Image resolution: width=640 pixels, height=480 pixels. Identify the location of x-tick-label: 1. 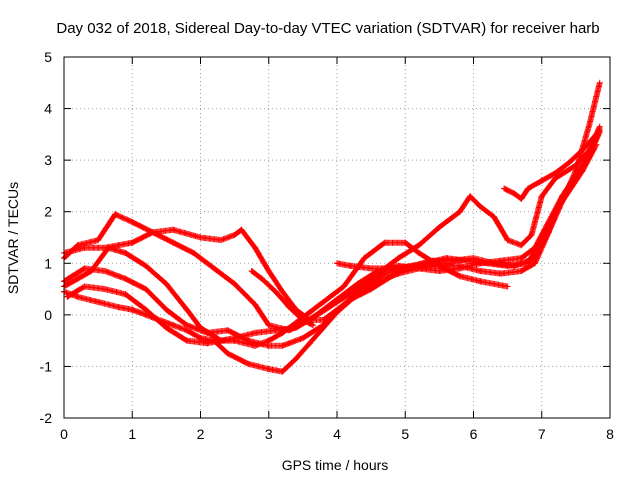
(132, 434).